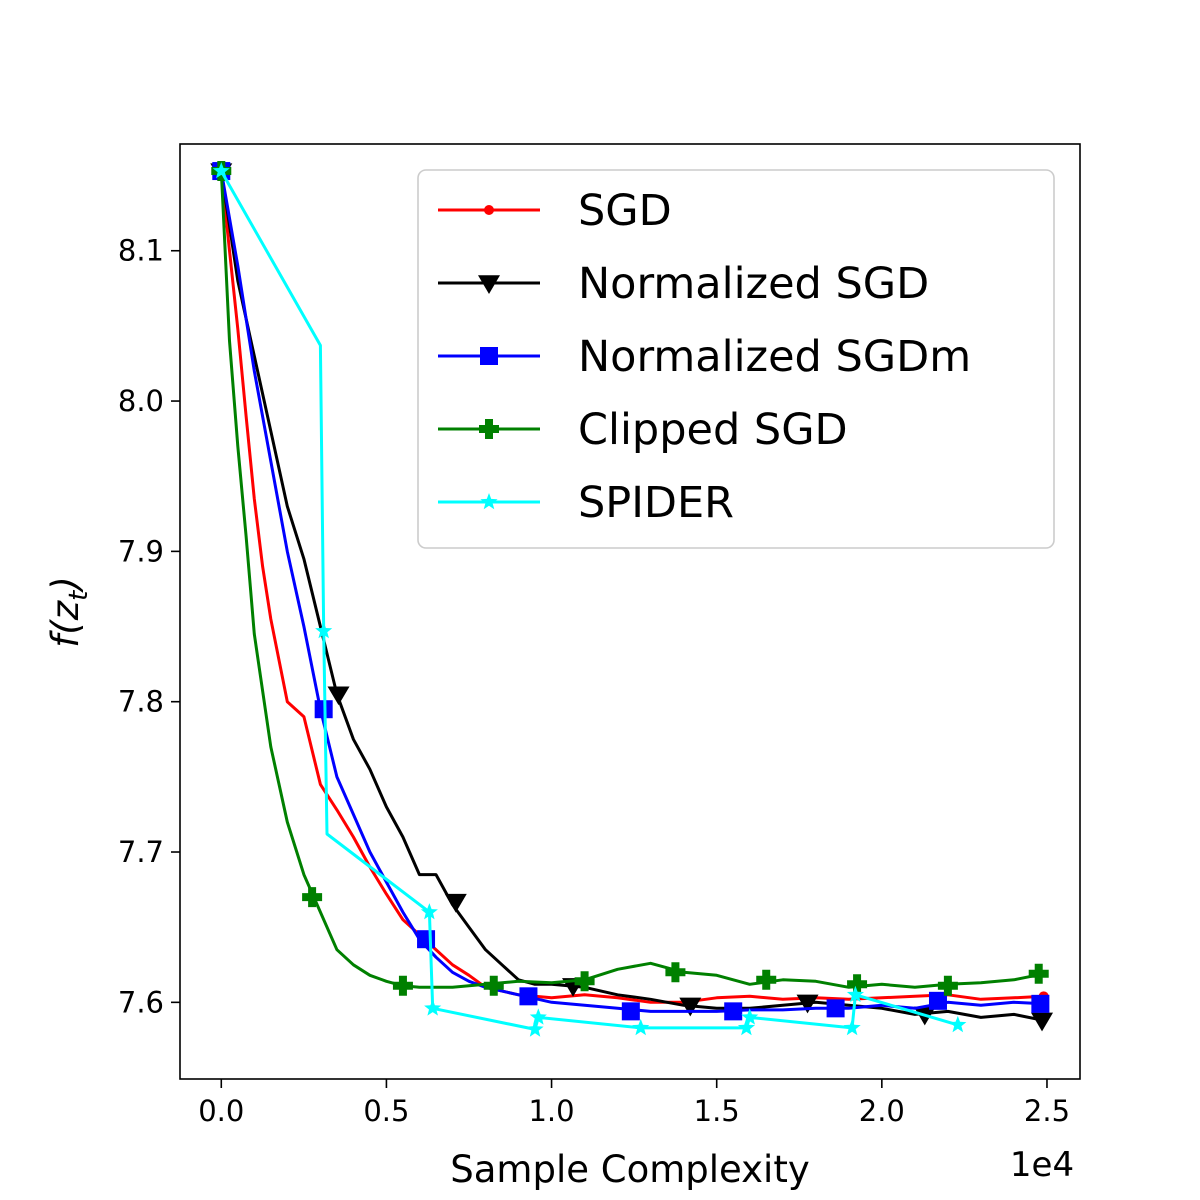  What do you see at coordinates (551, 1111) in the screenshot?
I see `x-tick-label: 1.0` at bounding box center [551, 1111].